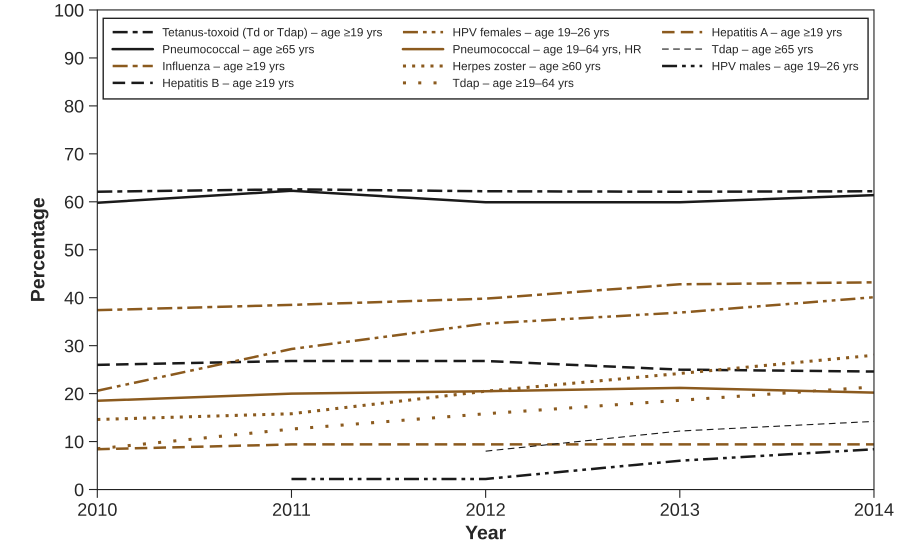 The width and height of the screenshot is (901, 555). What do you see at coordinates (874, 509) in the screenshot?
I see `x-tick-label: 2014` at bounding box center [874, 509].